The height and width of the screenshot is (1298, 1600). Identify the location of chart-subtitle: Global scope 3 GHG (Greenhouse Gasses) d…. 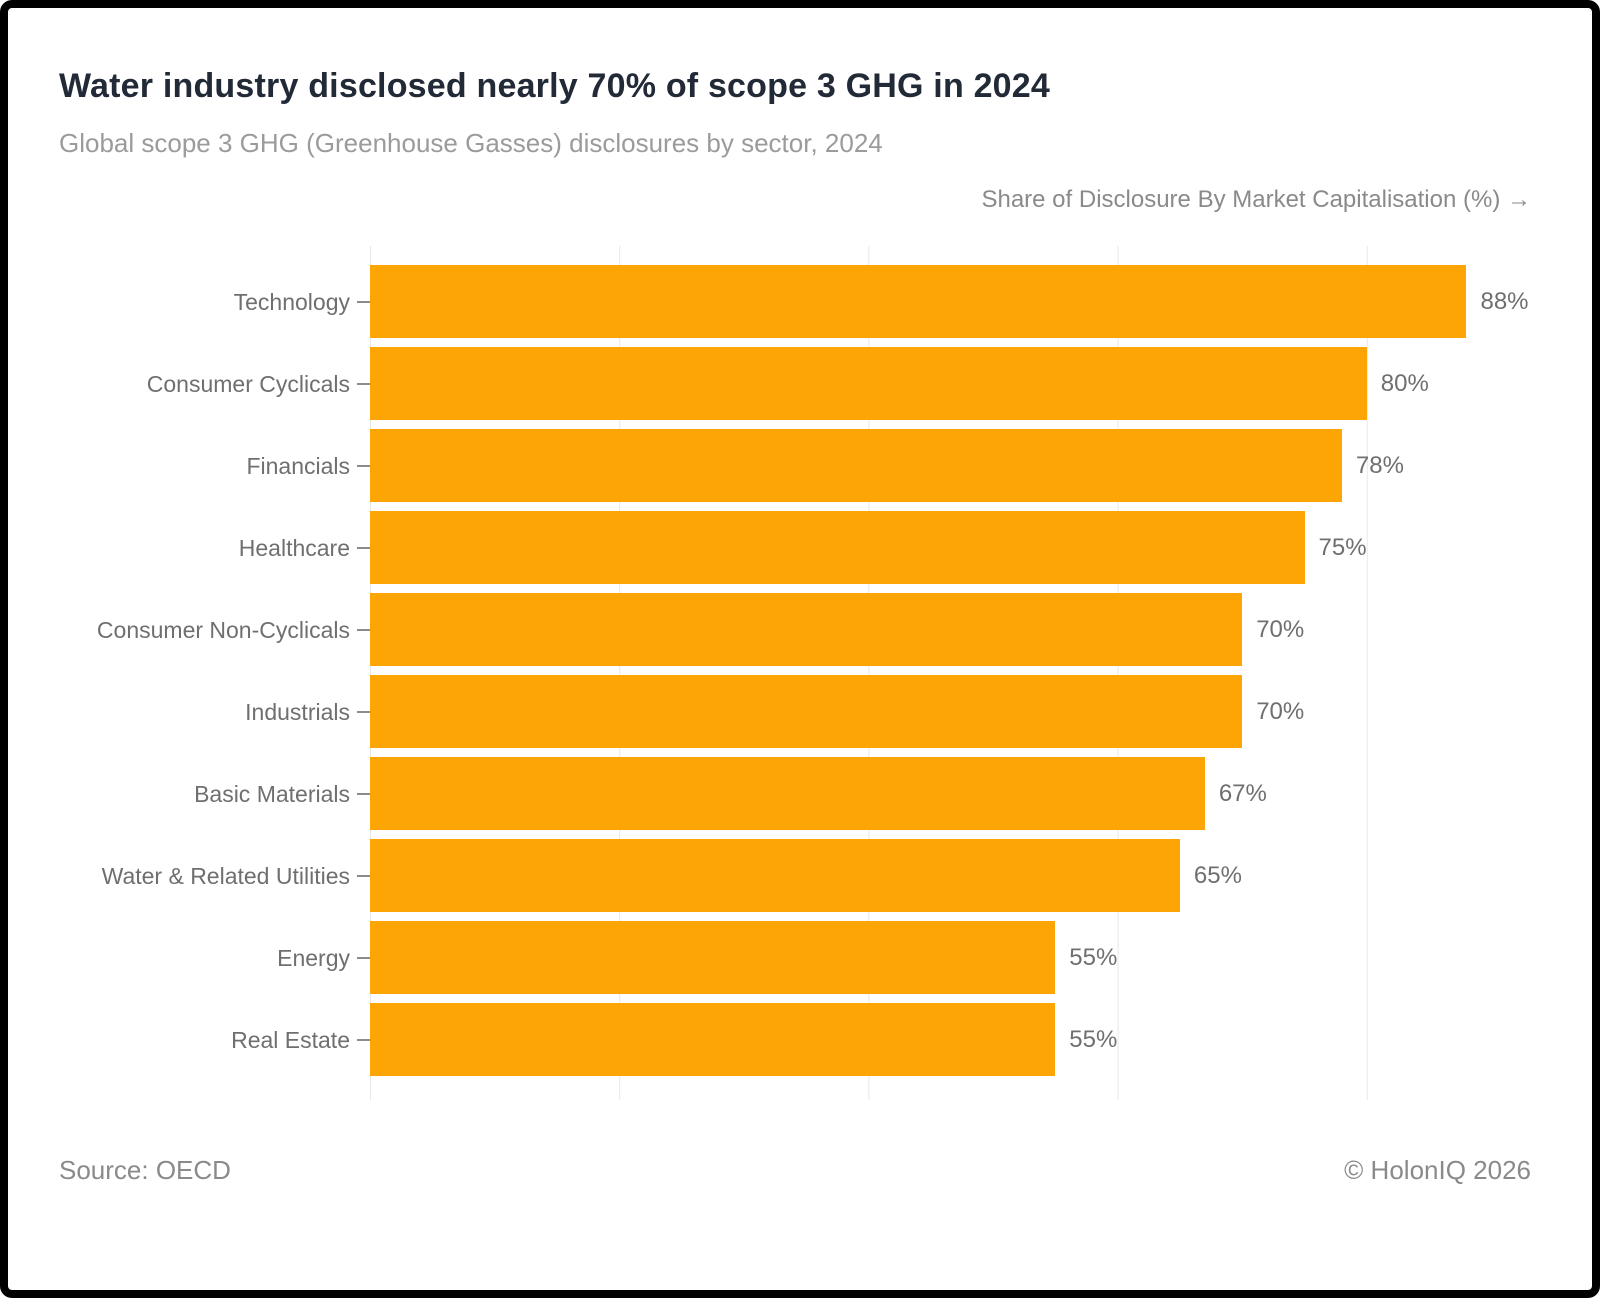
(471, 143).